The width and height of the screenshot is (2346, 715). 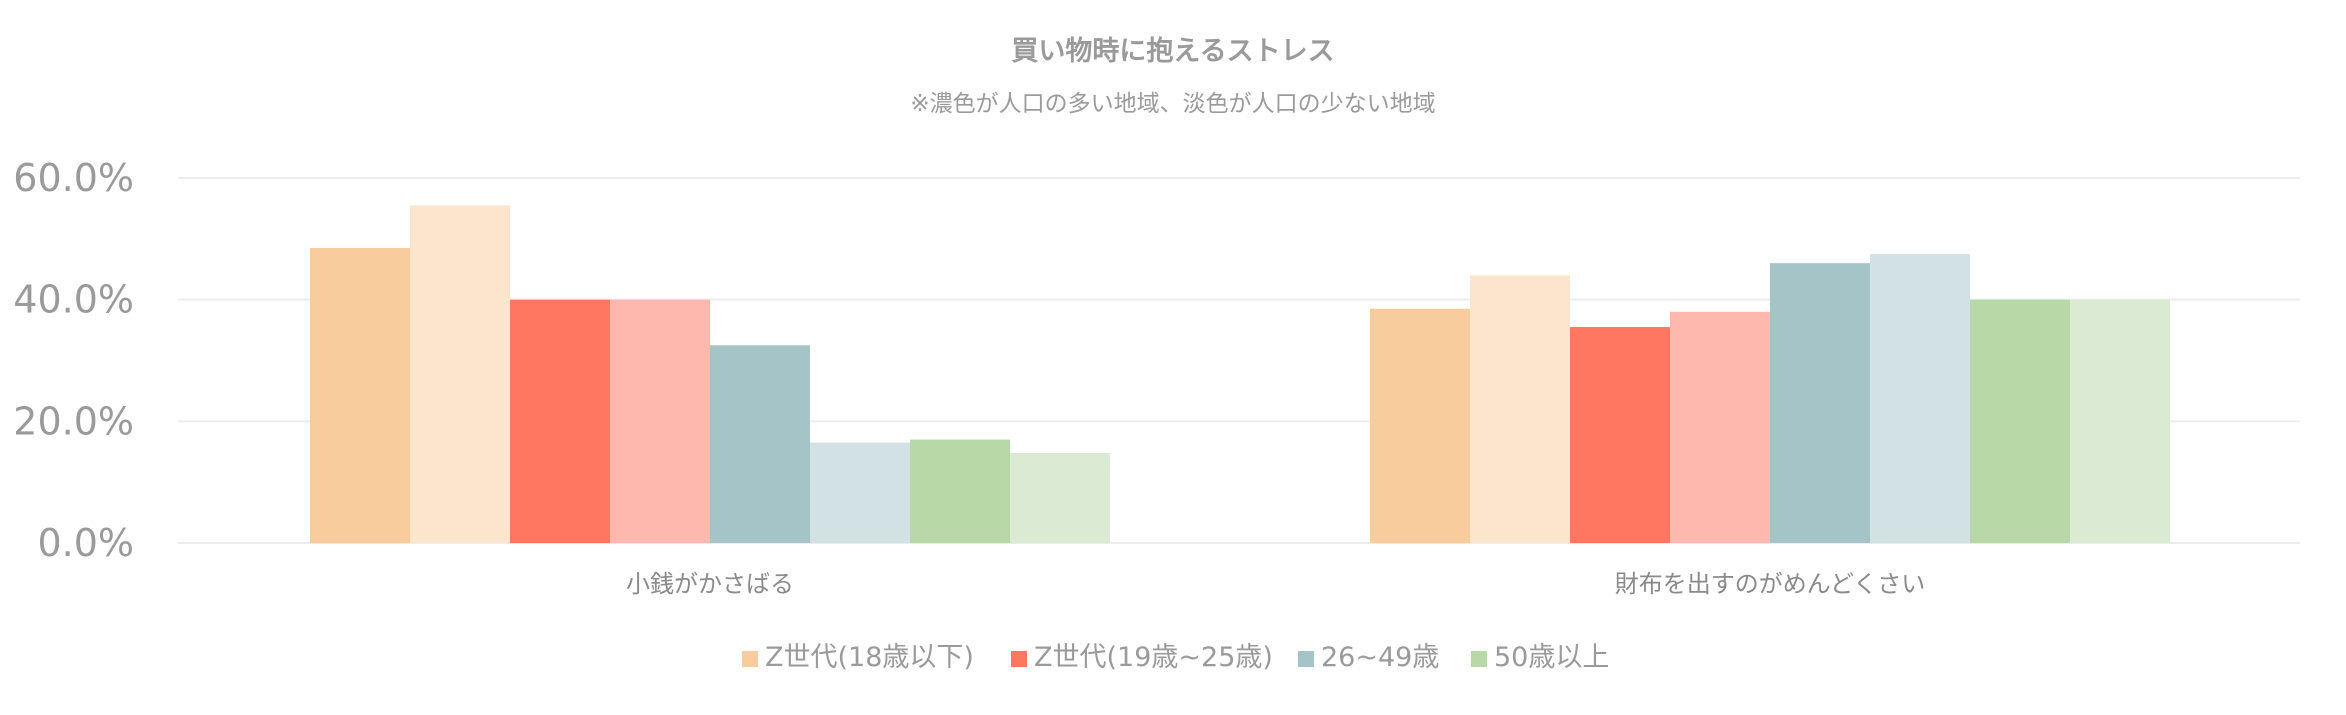 What do you see at coordinates (73, 300) in the screenshot?
I see `y-tick-label: 40.0%` at bounding box center [73, 300].